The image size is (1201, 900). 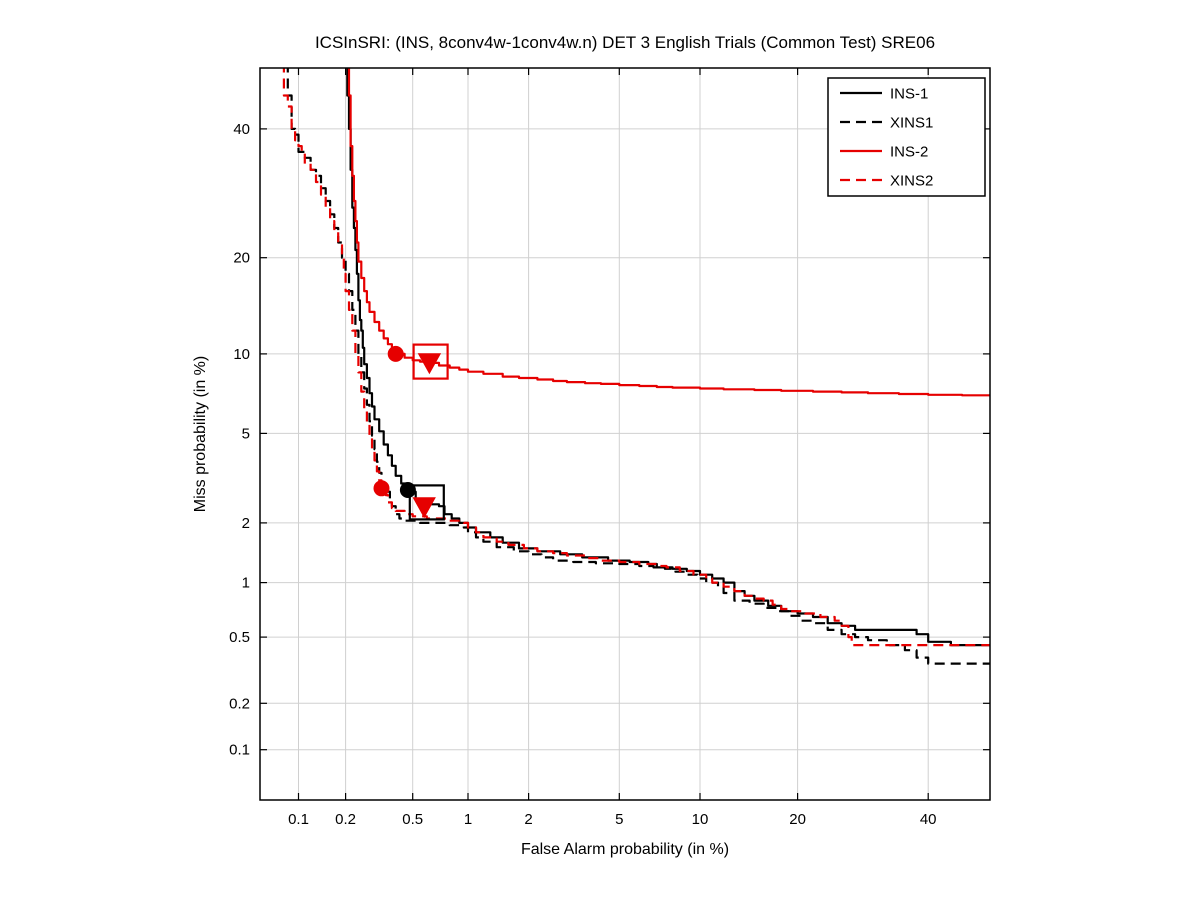 I want to click on legend-label: INS-2, so click(x=909, y=152).